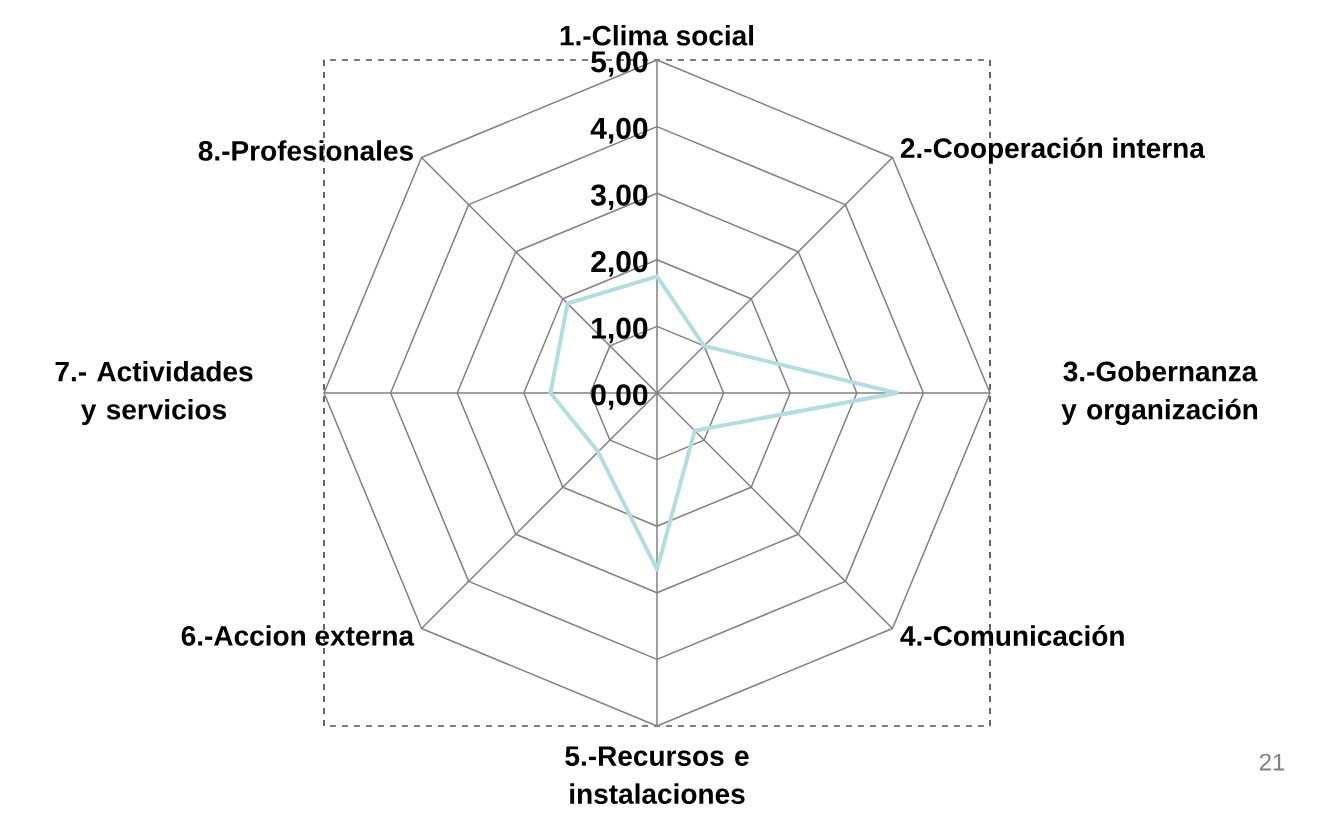 The image size is (1326, 820). Describe the element at coordinates (657, 35) in the screenshot. I see `spoke-label: 1.-Clima social` at that location.